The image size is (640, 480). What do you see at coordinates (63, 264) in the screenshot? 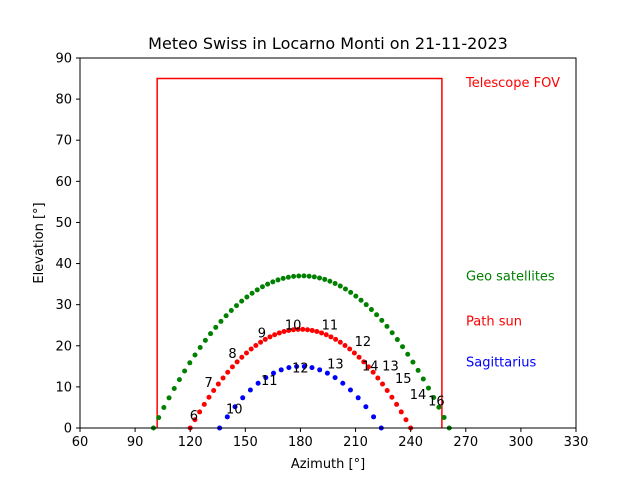
I see `y-tick-label: 40` at bounding box center [63, 264].